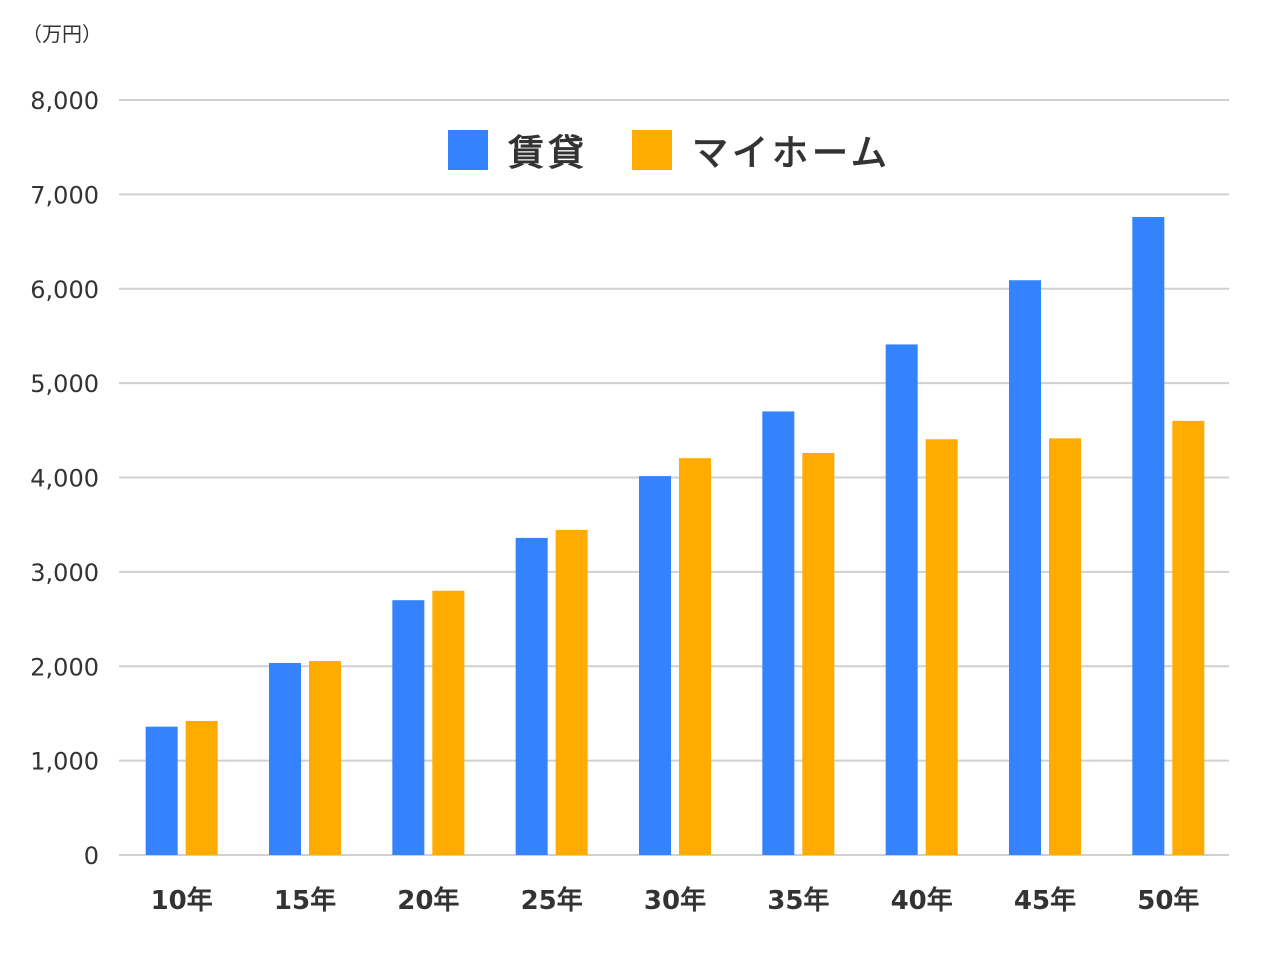 This screenshot has width=1280, height=960. What do you see at coordinates (64, 573) in the screenshot?
I see `y-tick-label: 3,000` at bounding box center [64, 573].